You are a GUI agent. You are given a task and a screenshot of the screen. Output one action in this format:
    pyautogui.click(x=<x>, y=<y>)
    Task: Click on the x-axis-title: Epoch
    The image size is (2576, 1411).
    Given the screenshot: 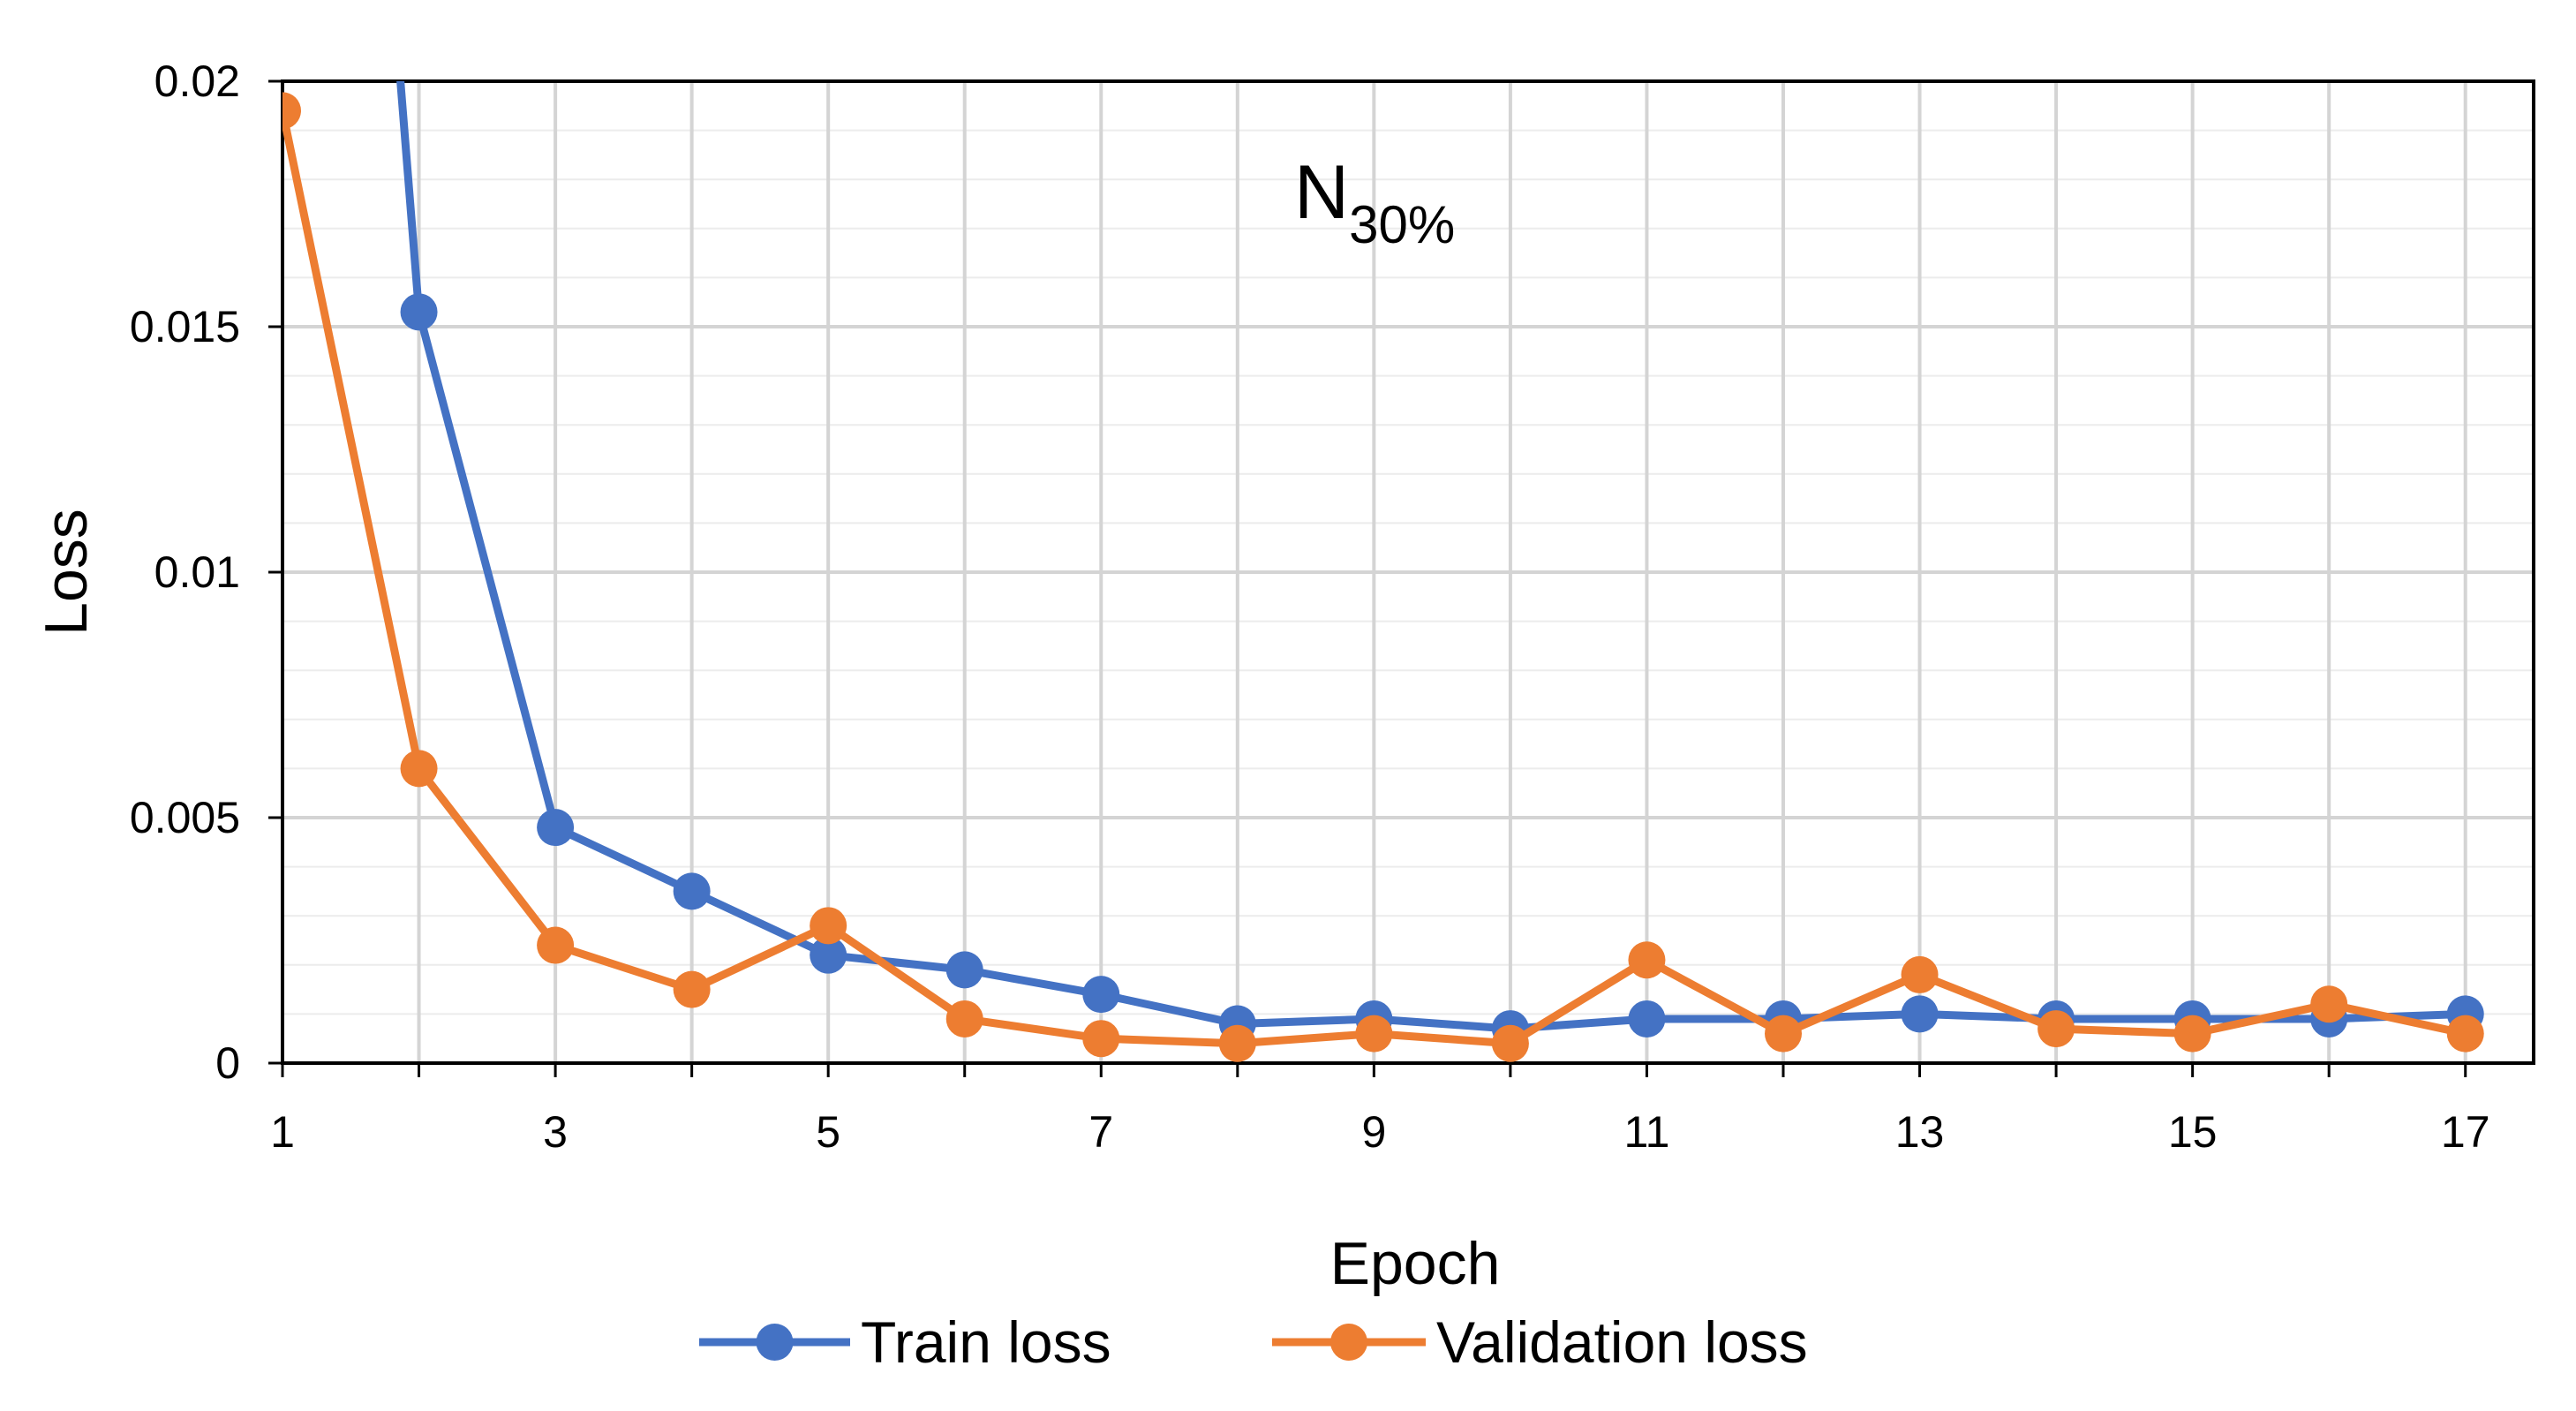 What is the action you would take?
    pyautogui.click(x=1416, y=1264)
    